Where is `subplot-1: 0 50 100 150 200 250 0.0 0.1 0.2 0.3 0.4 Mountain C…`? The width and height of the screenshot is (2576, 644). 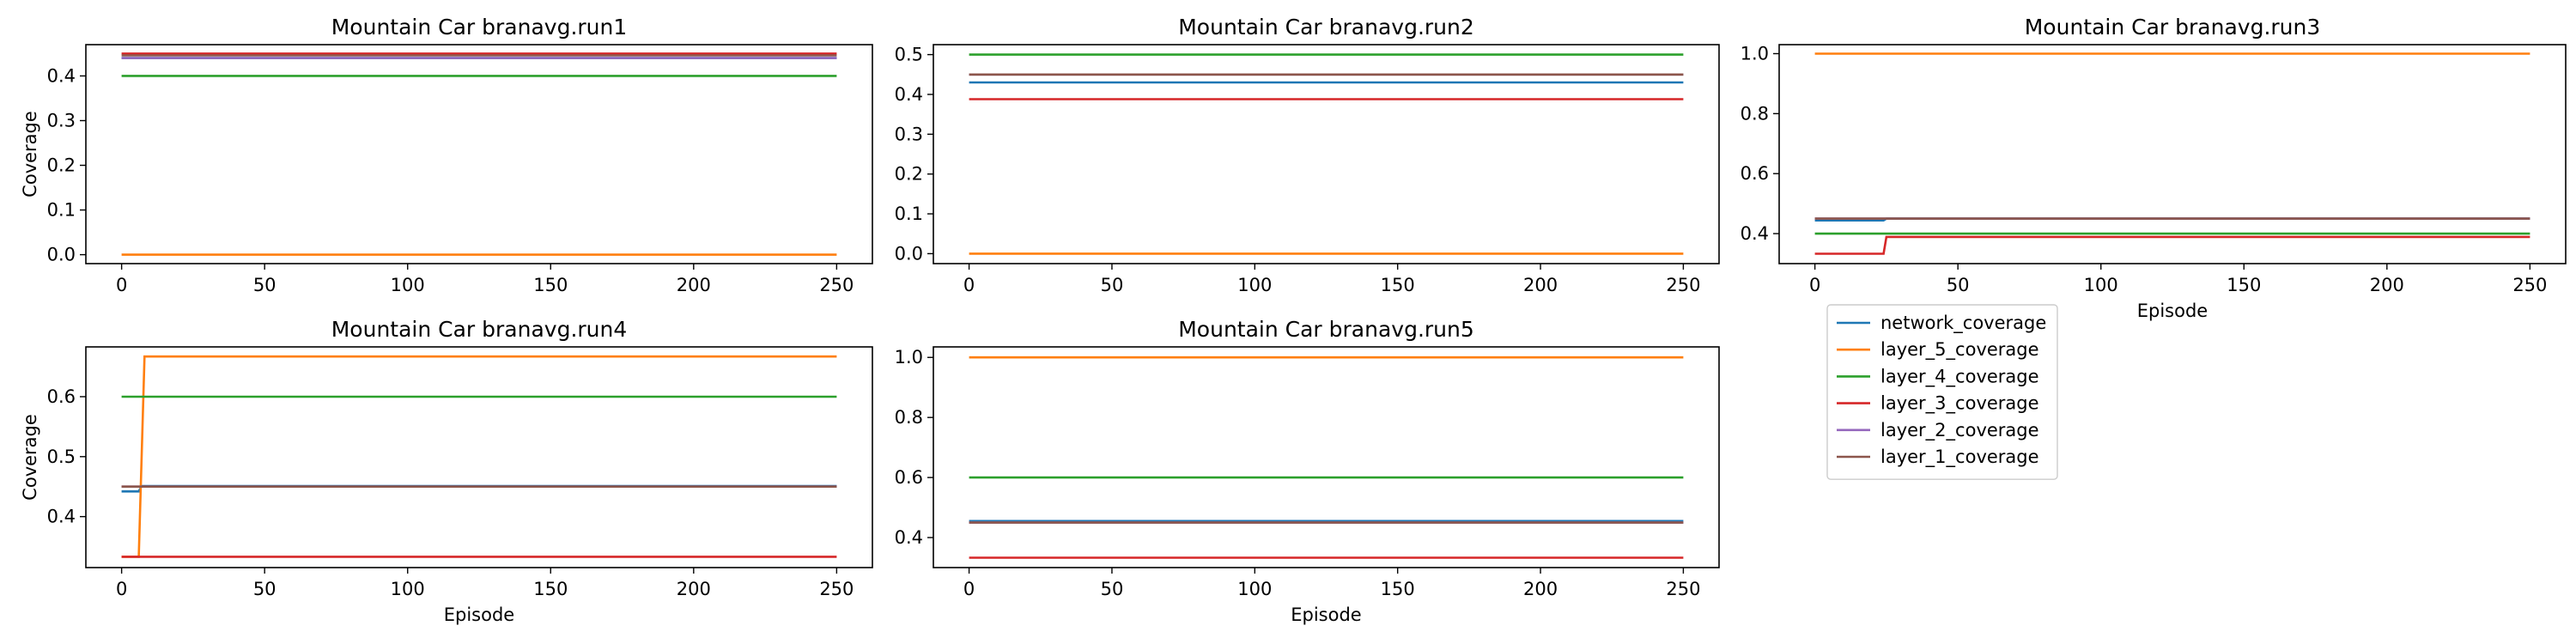 subplot-1: 0 50 100 150 200 250 0.0 0.1 0.2 0.3 0.4 Mountain C… is located at coordinates (446, 155).